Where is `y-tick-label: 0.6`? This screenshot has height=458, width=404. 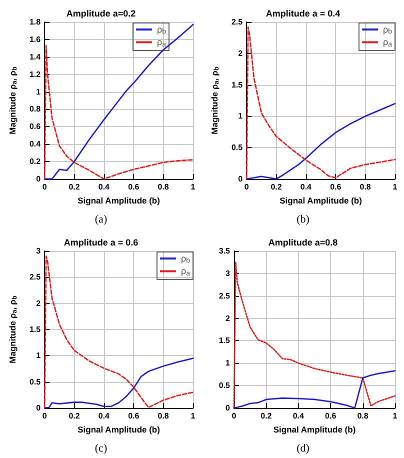 y-tick-label: 0.6 is located at coordinates (35, 127).